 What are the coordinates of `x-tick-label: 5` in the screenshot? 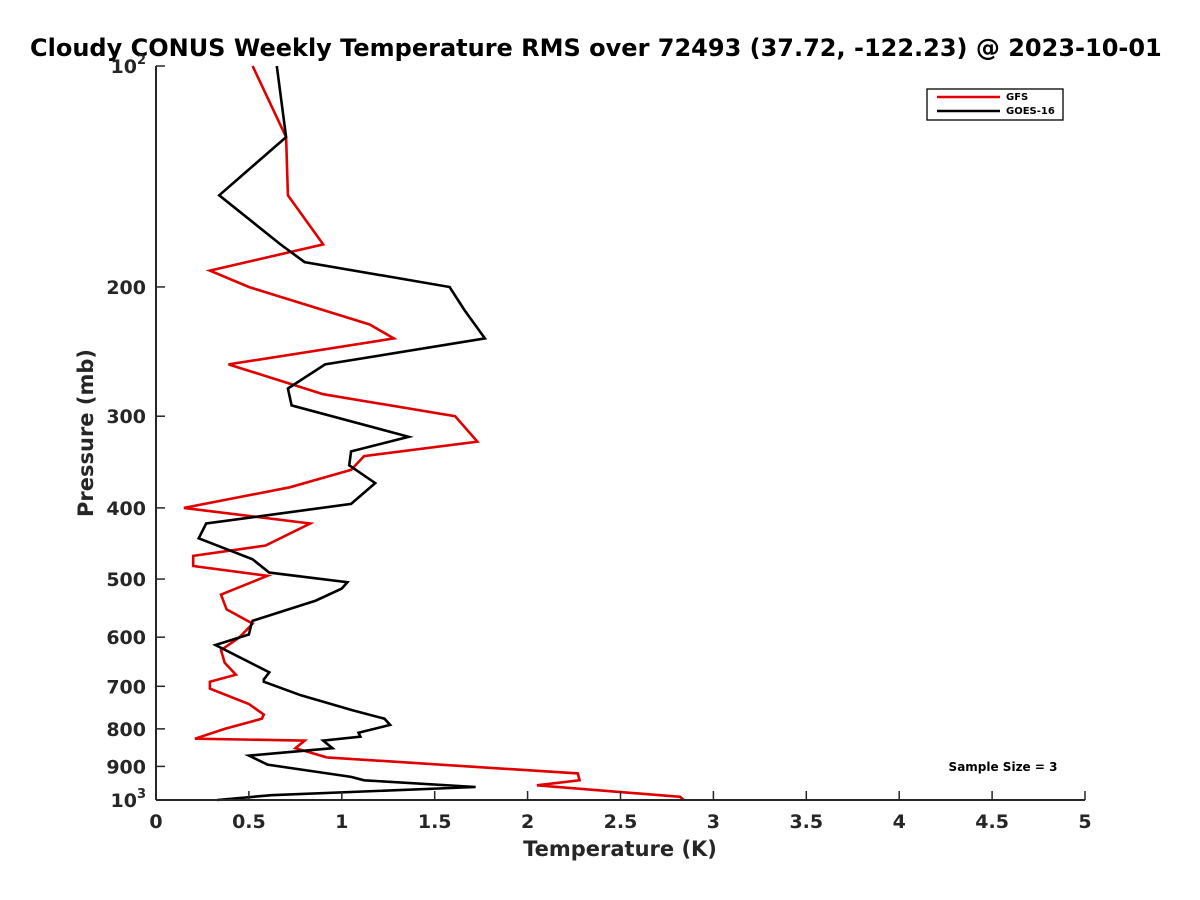 It's located at (1084, 822).